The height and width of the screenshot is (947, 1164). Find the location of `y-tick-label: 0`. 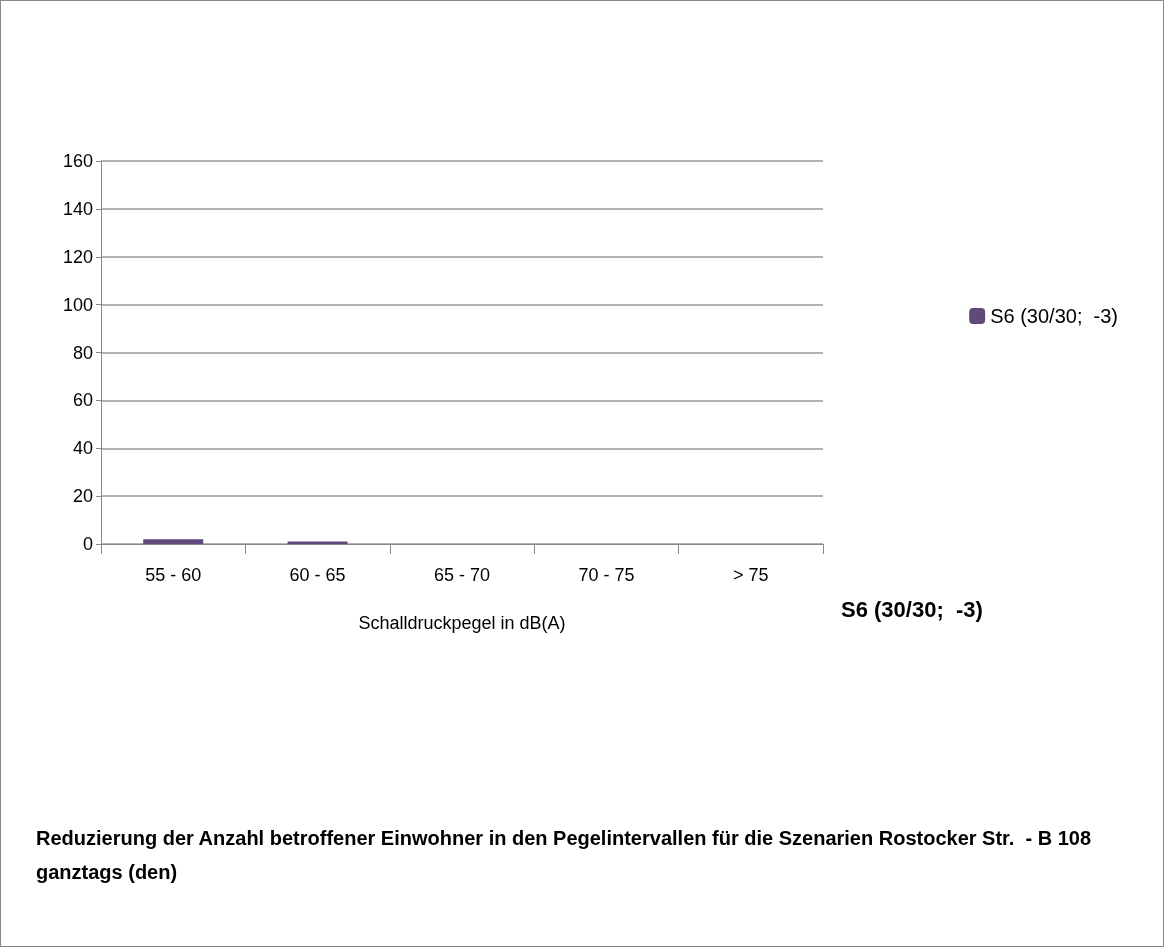

y-tick-label: 0 is located at coordinates (87, 544).